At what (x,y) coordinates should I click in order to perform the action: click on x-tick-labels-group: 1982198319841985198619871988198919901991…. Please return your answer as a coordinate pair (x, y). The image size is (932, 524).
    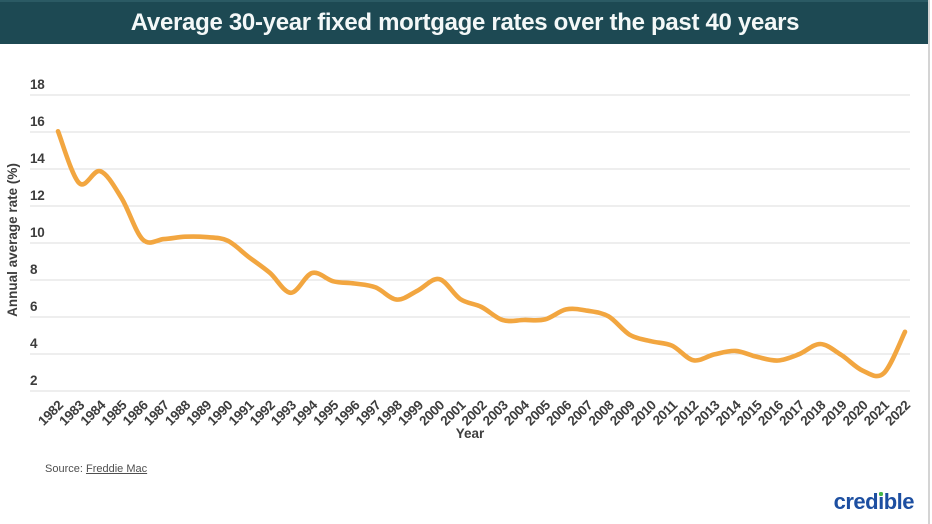
    Looking at the image, I should click on (474, 413).